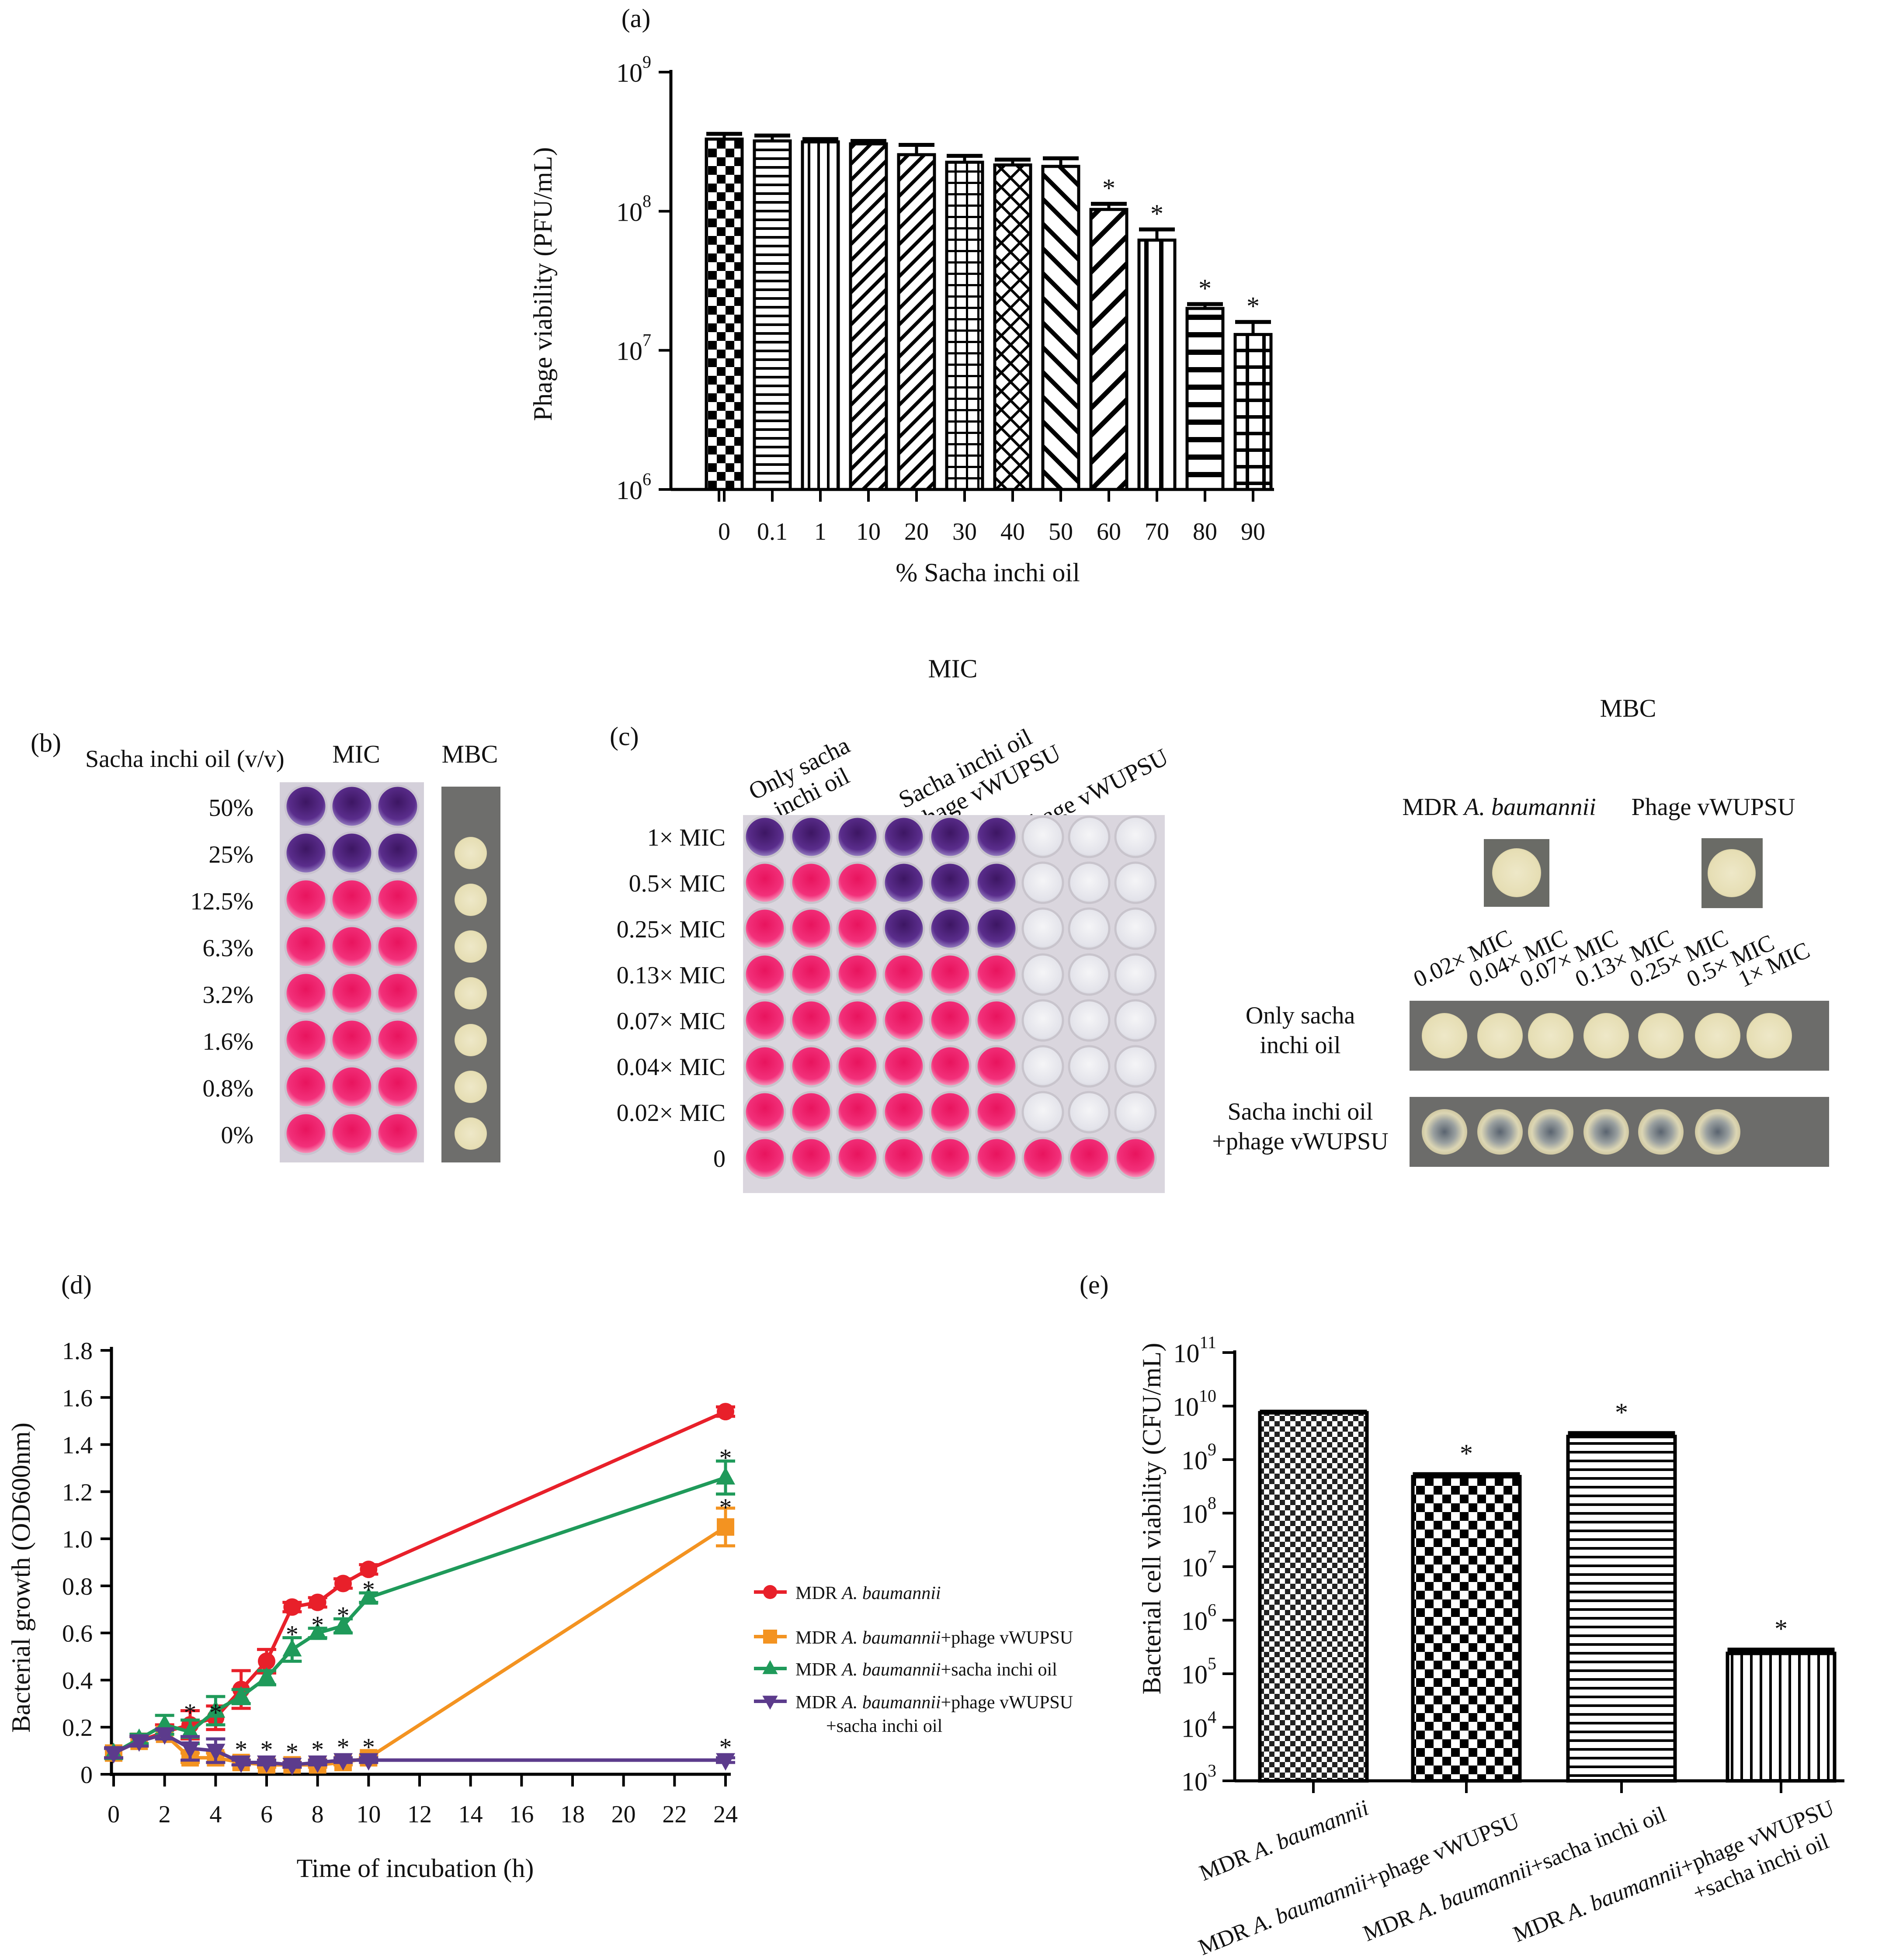 The image size is (1882, 1960). I want to click on panel-c-mbc-title: MBC, so click(1628, 708).